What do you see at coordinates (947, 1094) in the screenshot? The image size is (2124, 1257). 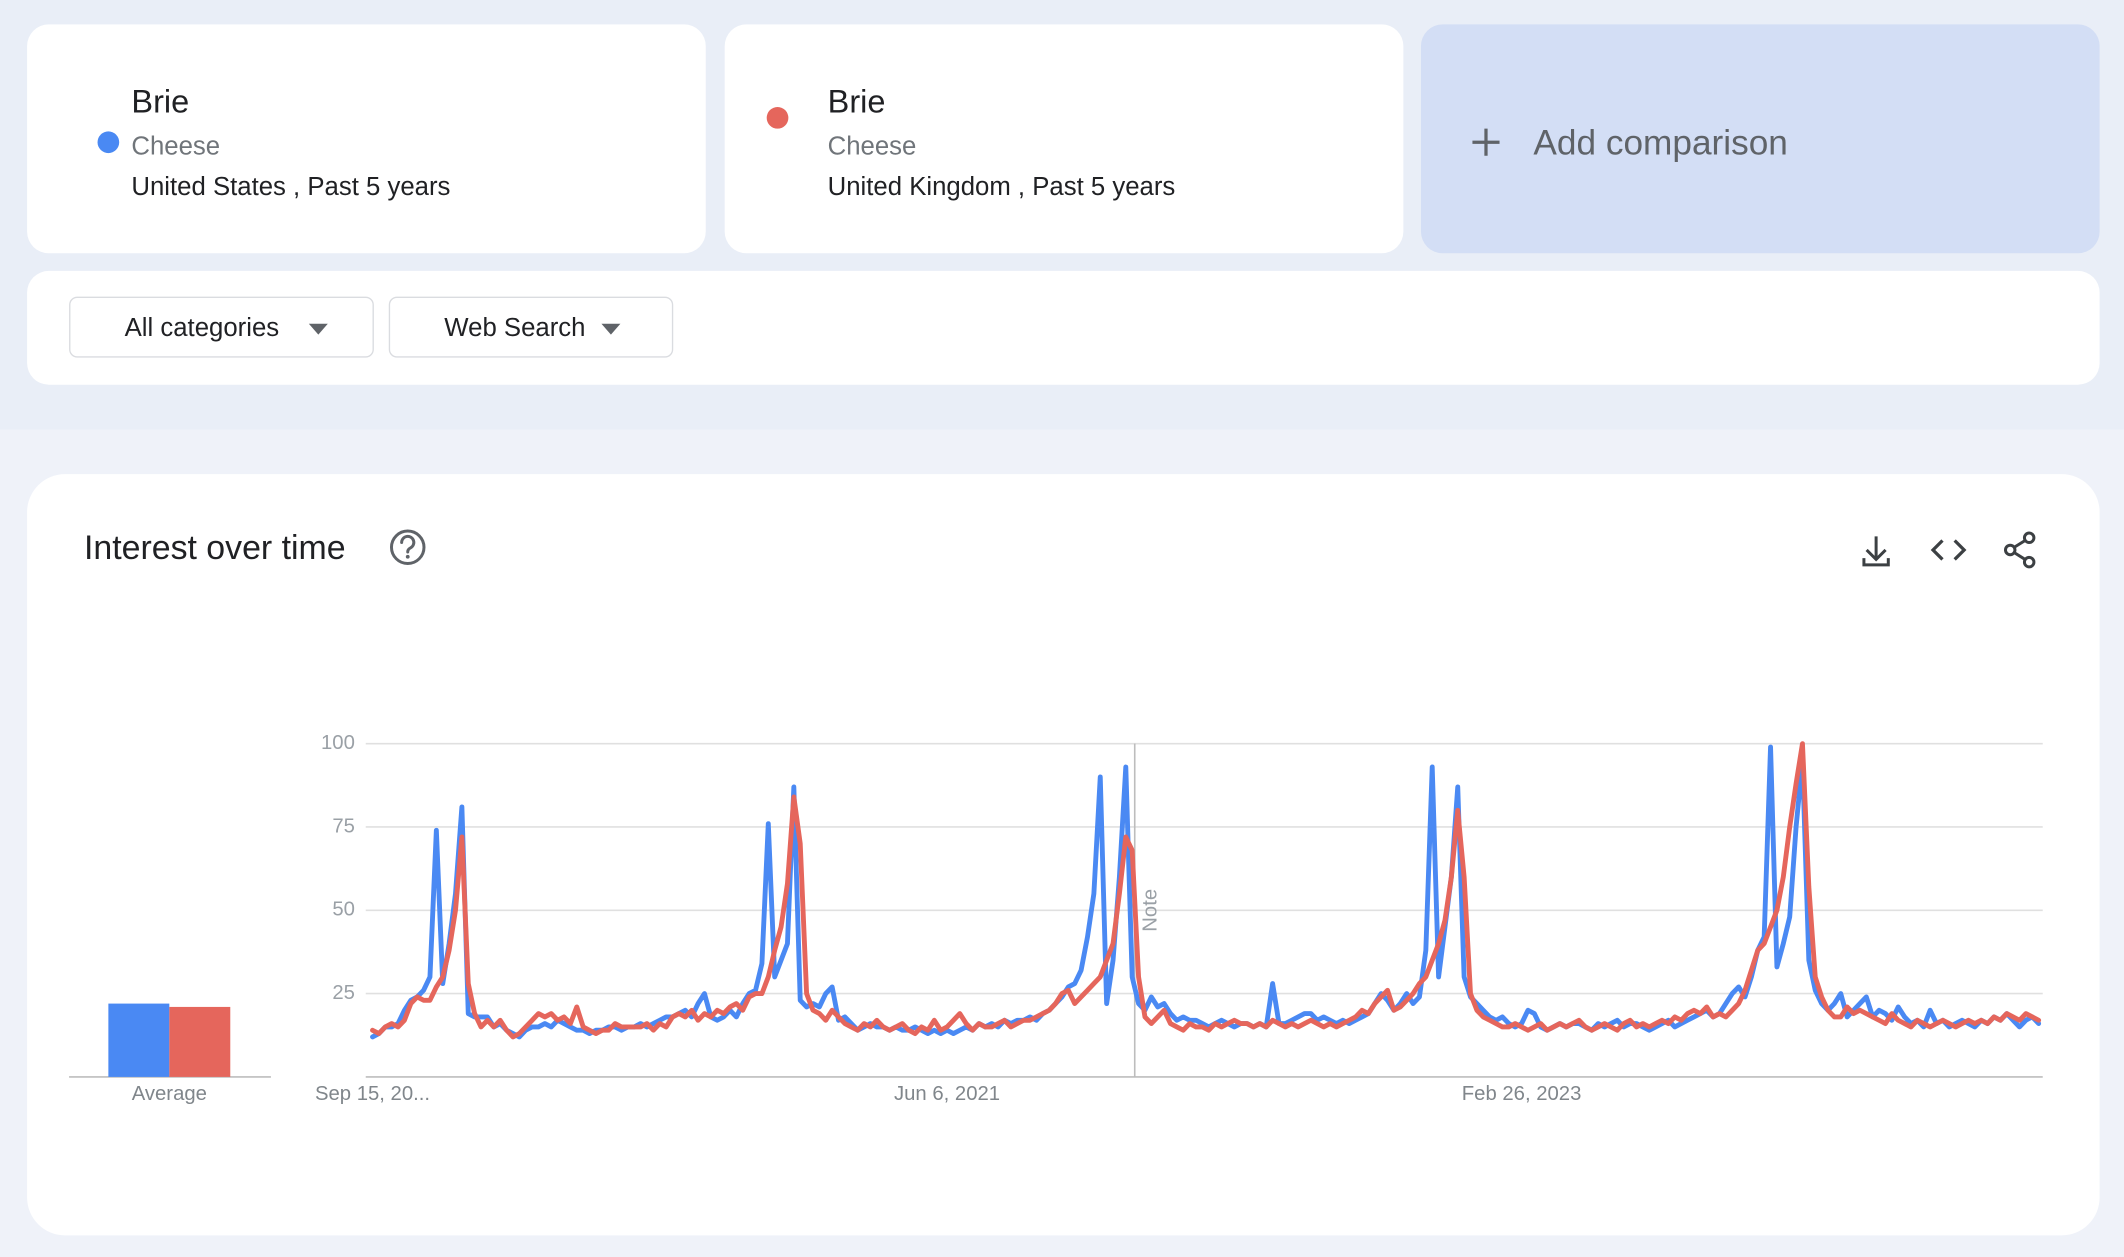 I see `x-tick-label: Jun 6, 2021` at bounding box center [947, 1094].